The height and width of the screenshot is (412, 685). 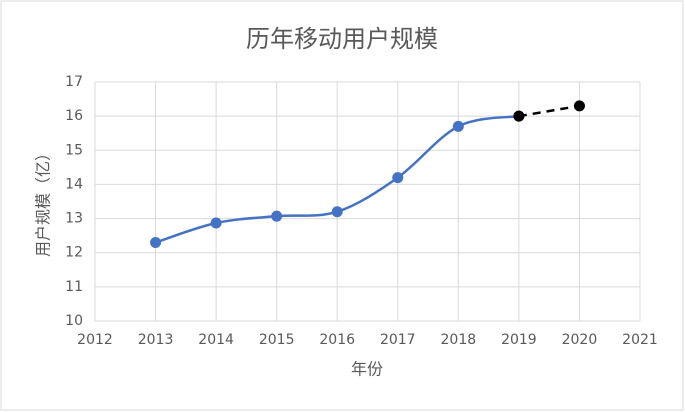 I want to click on x-axis-title: 年份, so click(x=367, y=369).